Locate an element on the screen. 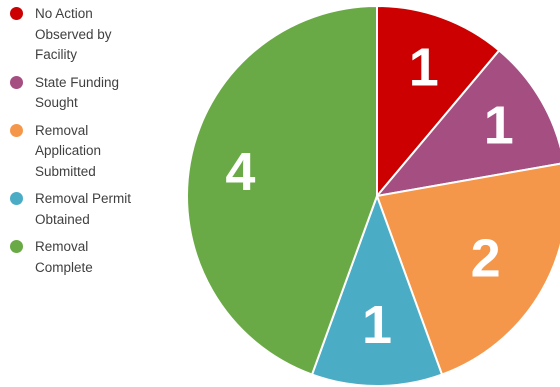 This screenshot has height=387, width=560. legend-item: No Action Observed by Facility is located at coordinates (86, 35).